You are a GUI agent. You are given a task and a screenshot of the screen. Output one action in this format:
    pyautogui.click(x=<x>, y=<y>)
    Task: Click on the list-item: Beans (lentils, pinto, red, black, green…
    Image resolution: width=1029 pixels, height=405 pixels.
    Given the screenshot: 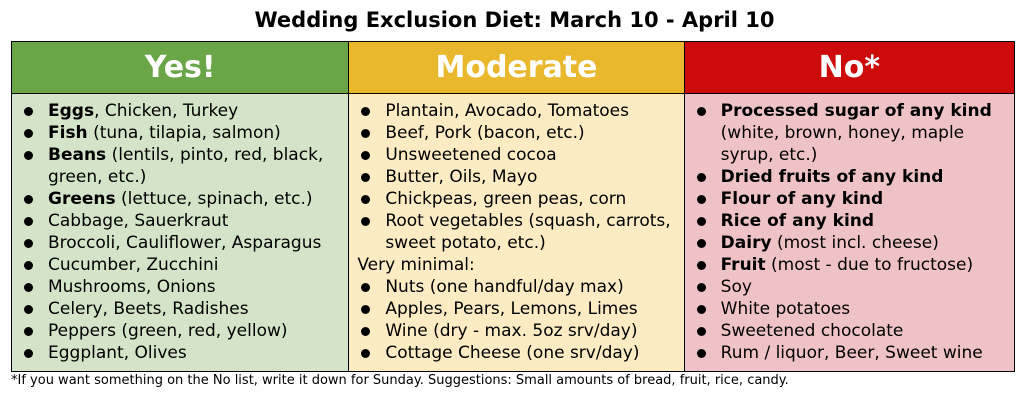 What is the action you would take?
    pyautogui.click(x=180, y=166)
    